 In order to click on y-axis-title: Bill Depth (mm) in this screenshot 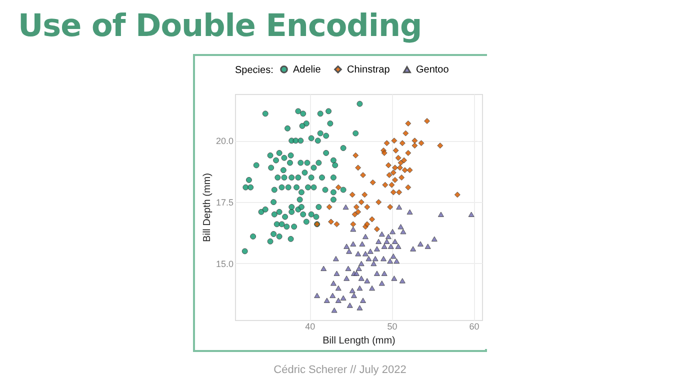, I will do `click(207, 207)`.